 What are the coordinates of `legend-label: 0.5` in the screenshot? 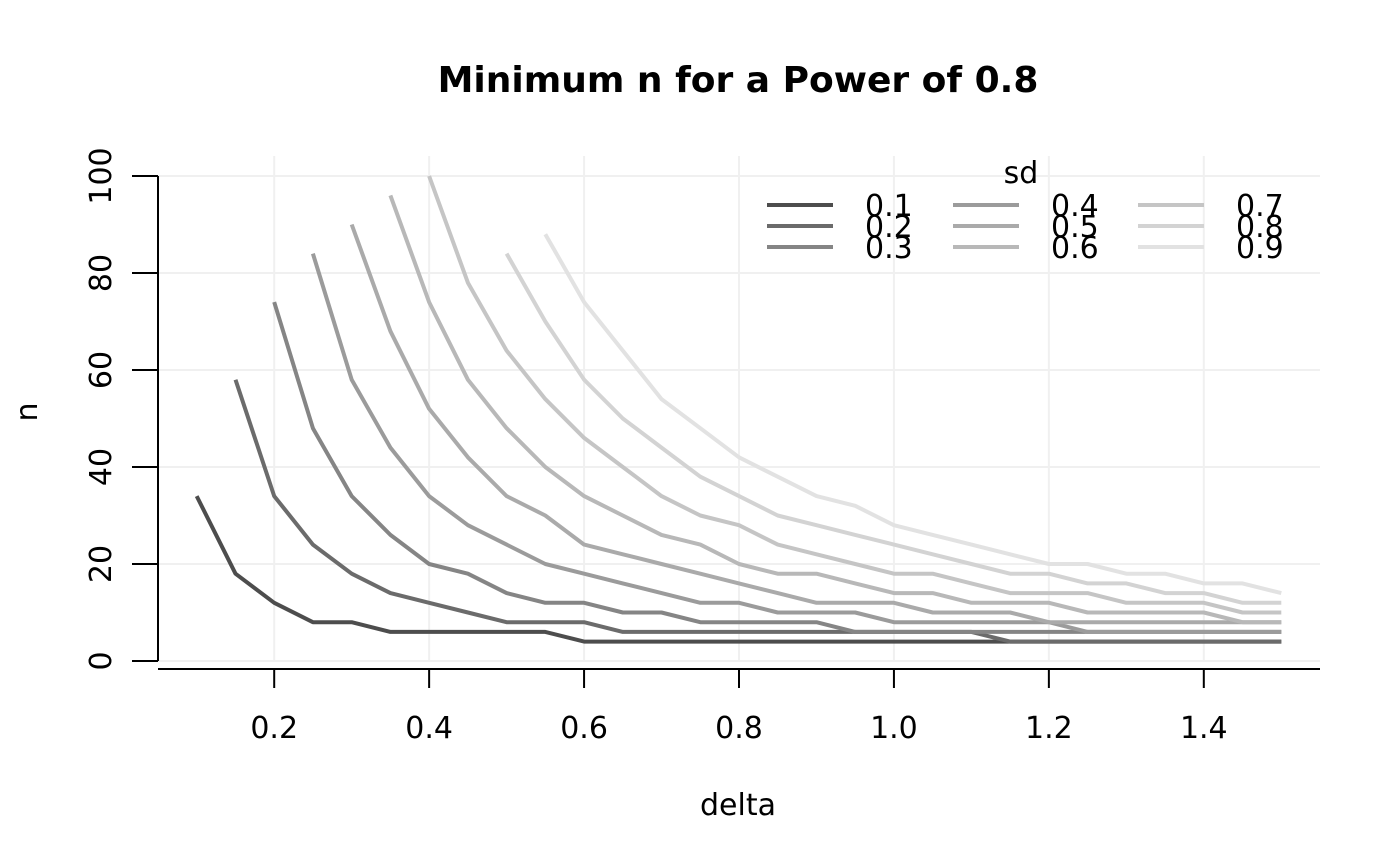 It's located at (1075, 227).